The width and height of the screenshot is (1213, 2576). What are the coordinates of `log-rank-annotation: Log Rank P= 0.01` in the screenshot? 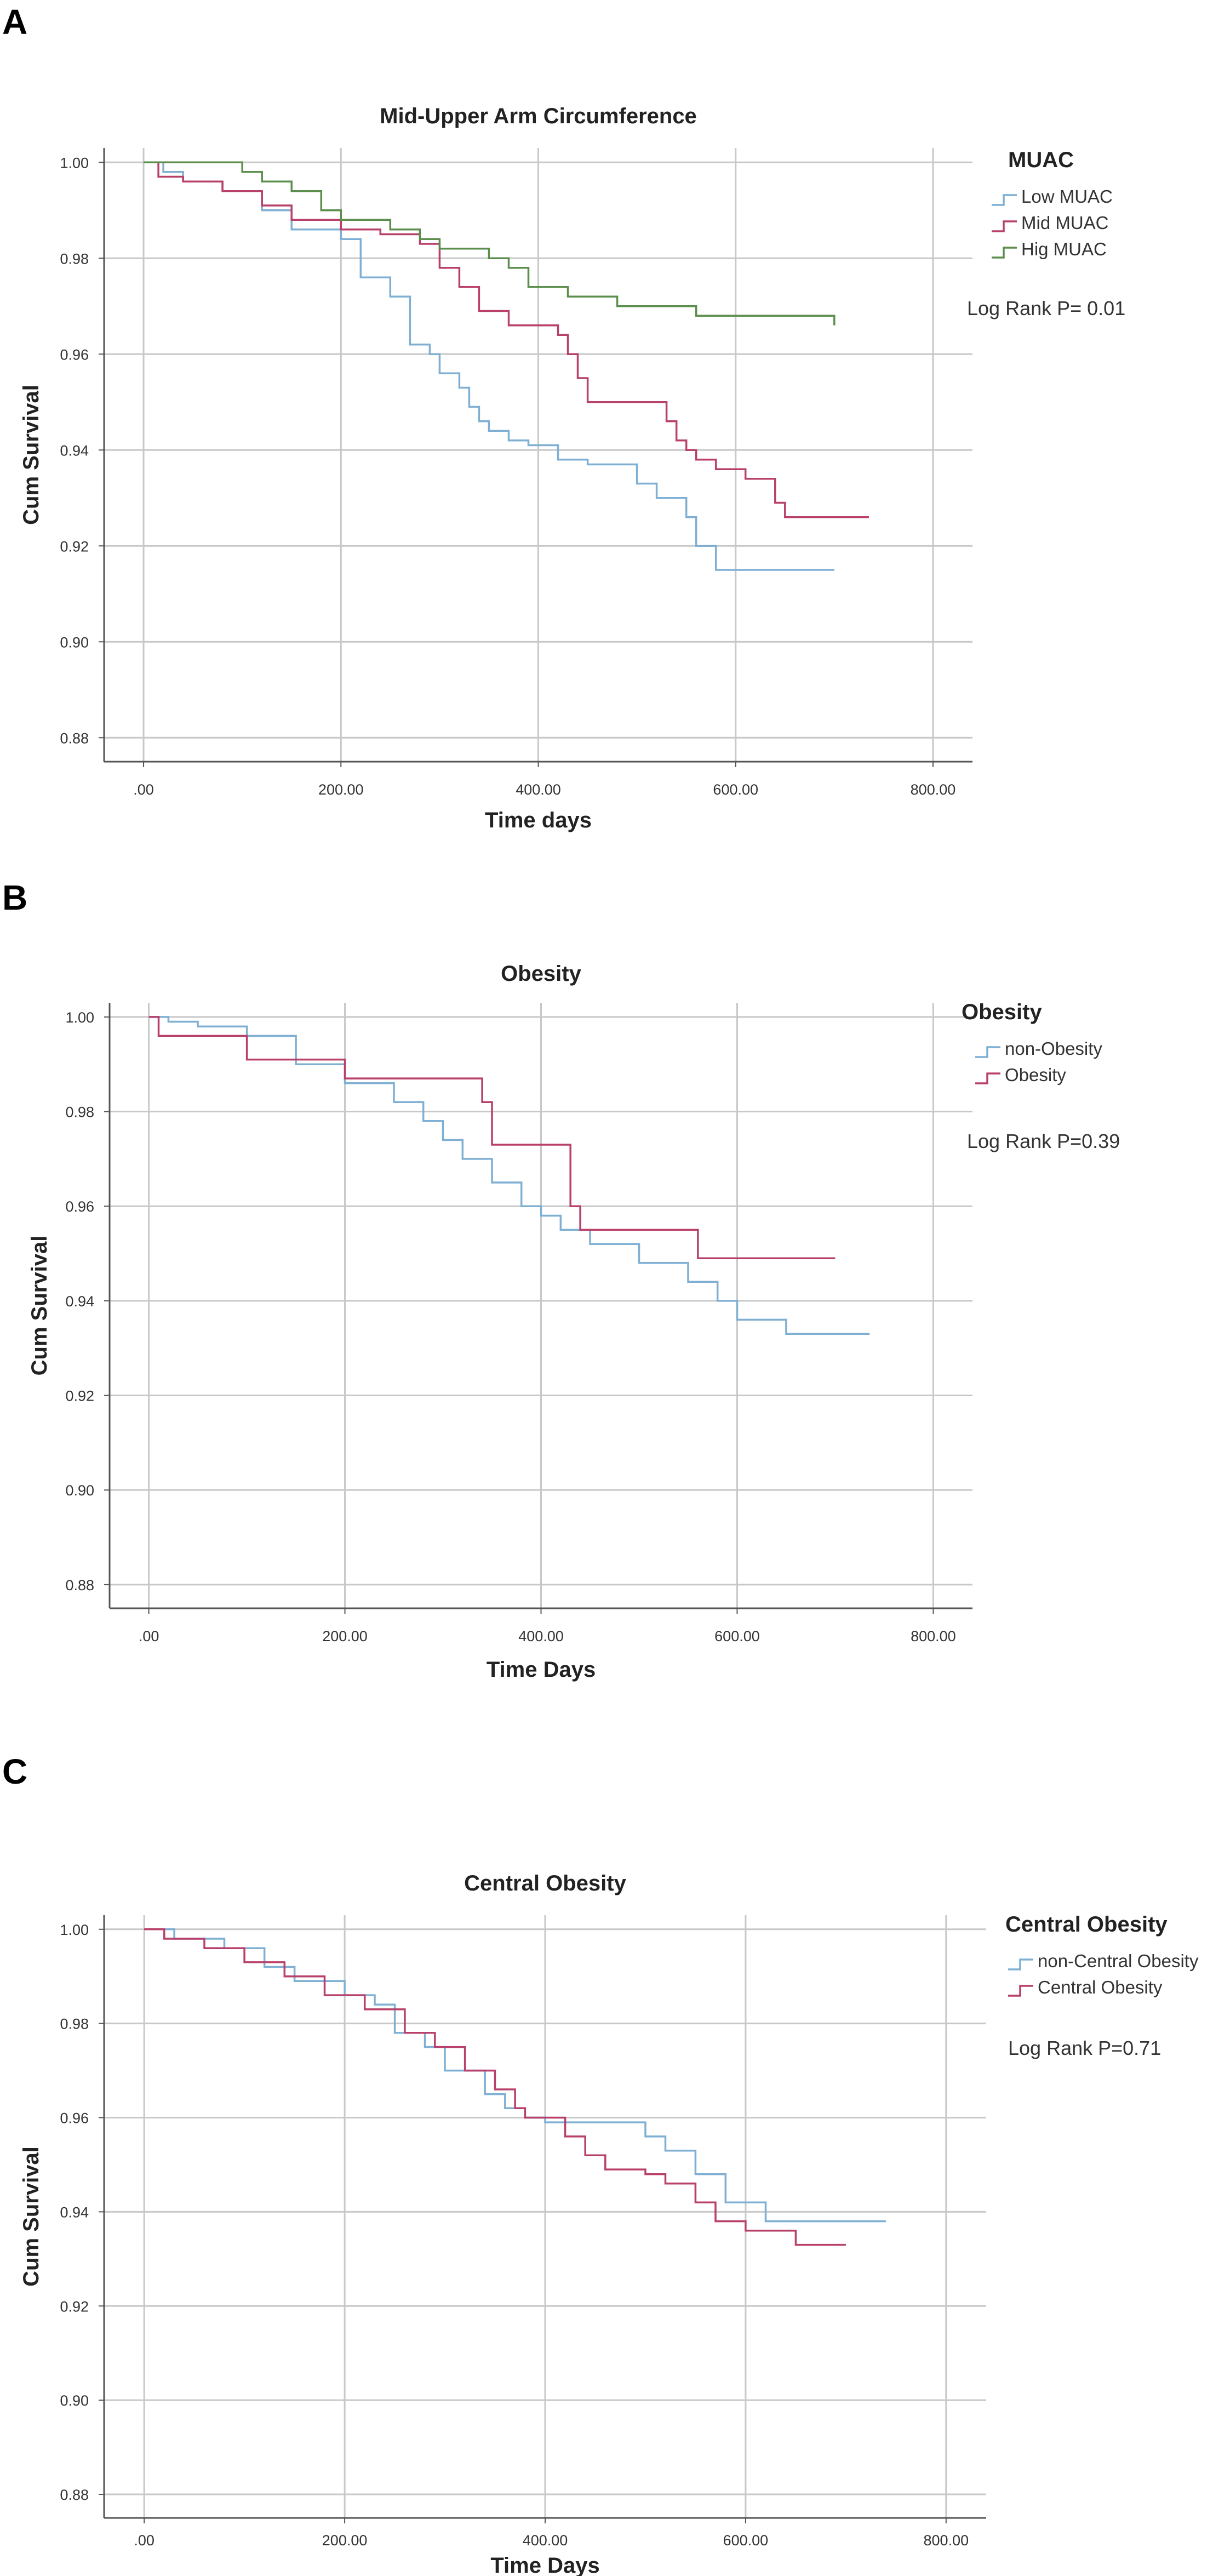 It's located at (1046, 308).